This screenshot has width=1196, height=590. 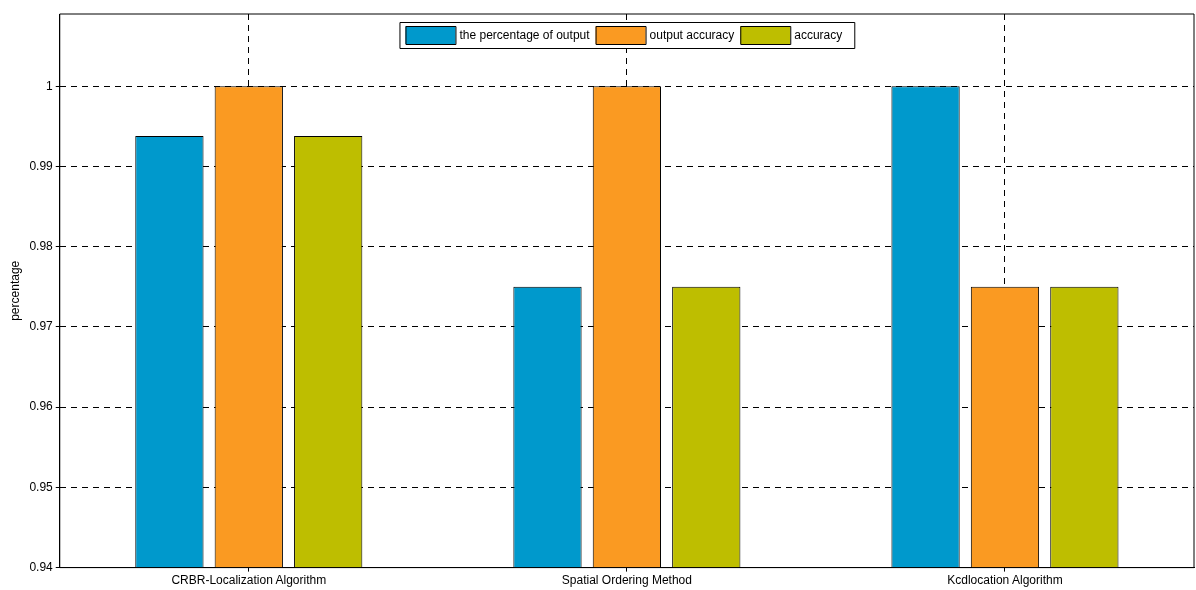 What do you see at coordinates (41, 486) in the screenshot?
I see `y-tick-label: 0.95` at bounding box center [41, 486].